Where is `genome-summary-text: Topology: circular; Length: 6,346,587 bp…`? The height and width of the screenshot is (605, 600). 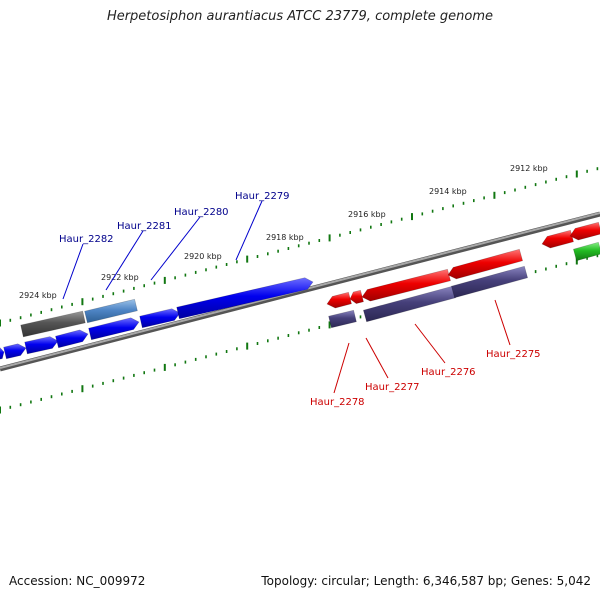
genome-summary-text: Topology: circular; Length: 6,346,587 bp… is located at coordinates (426, 581).